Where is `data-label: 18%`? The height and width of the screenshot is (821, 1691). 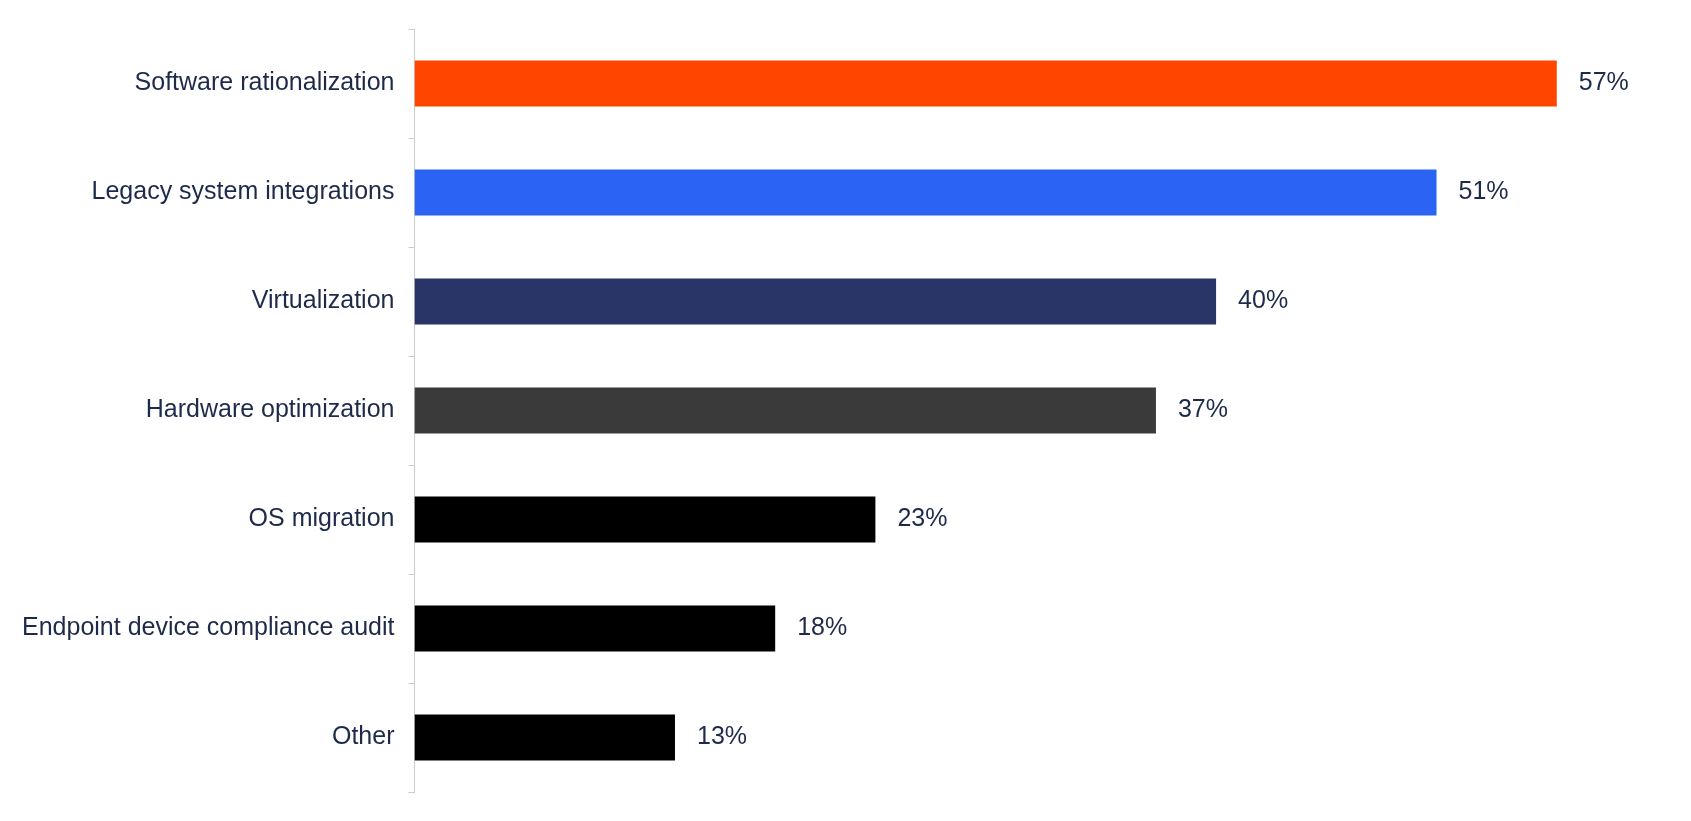
data-label: 18% is located at coordinates (822, 626).